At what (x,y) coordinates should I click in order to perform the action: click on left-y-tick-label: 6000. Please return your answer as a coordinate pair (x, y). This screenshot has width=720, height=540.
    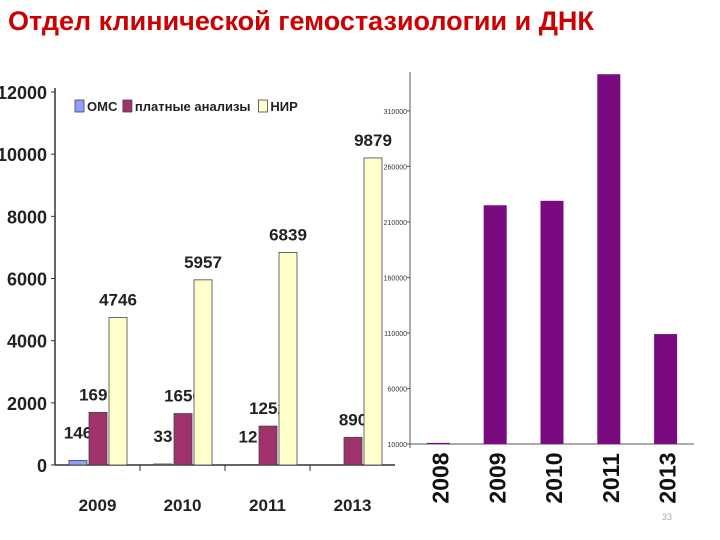
    Looking at the image, I should click on (27, 280).